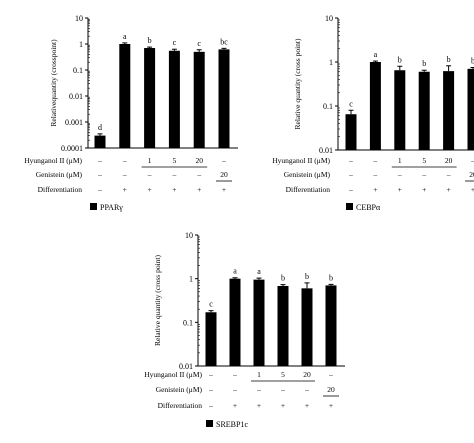 This screenshot has height=443, width=474. I want to click on legend-label: PPARγ, so click(111, 207).